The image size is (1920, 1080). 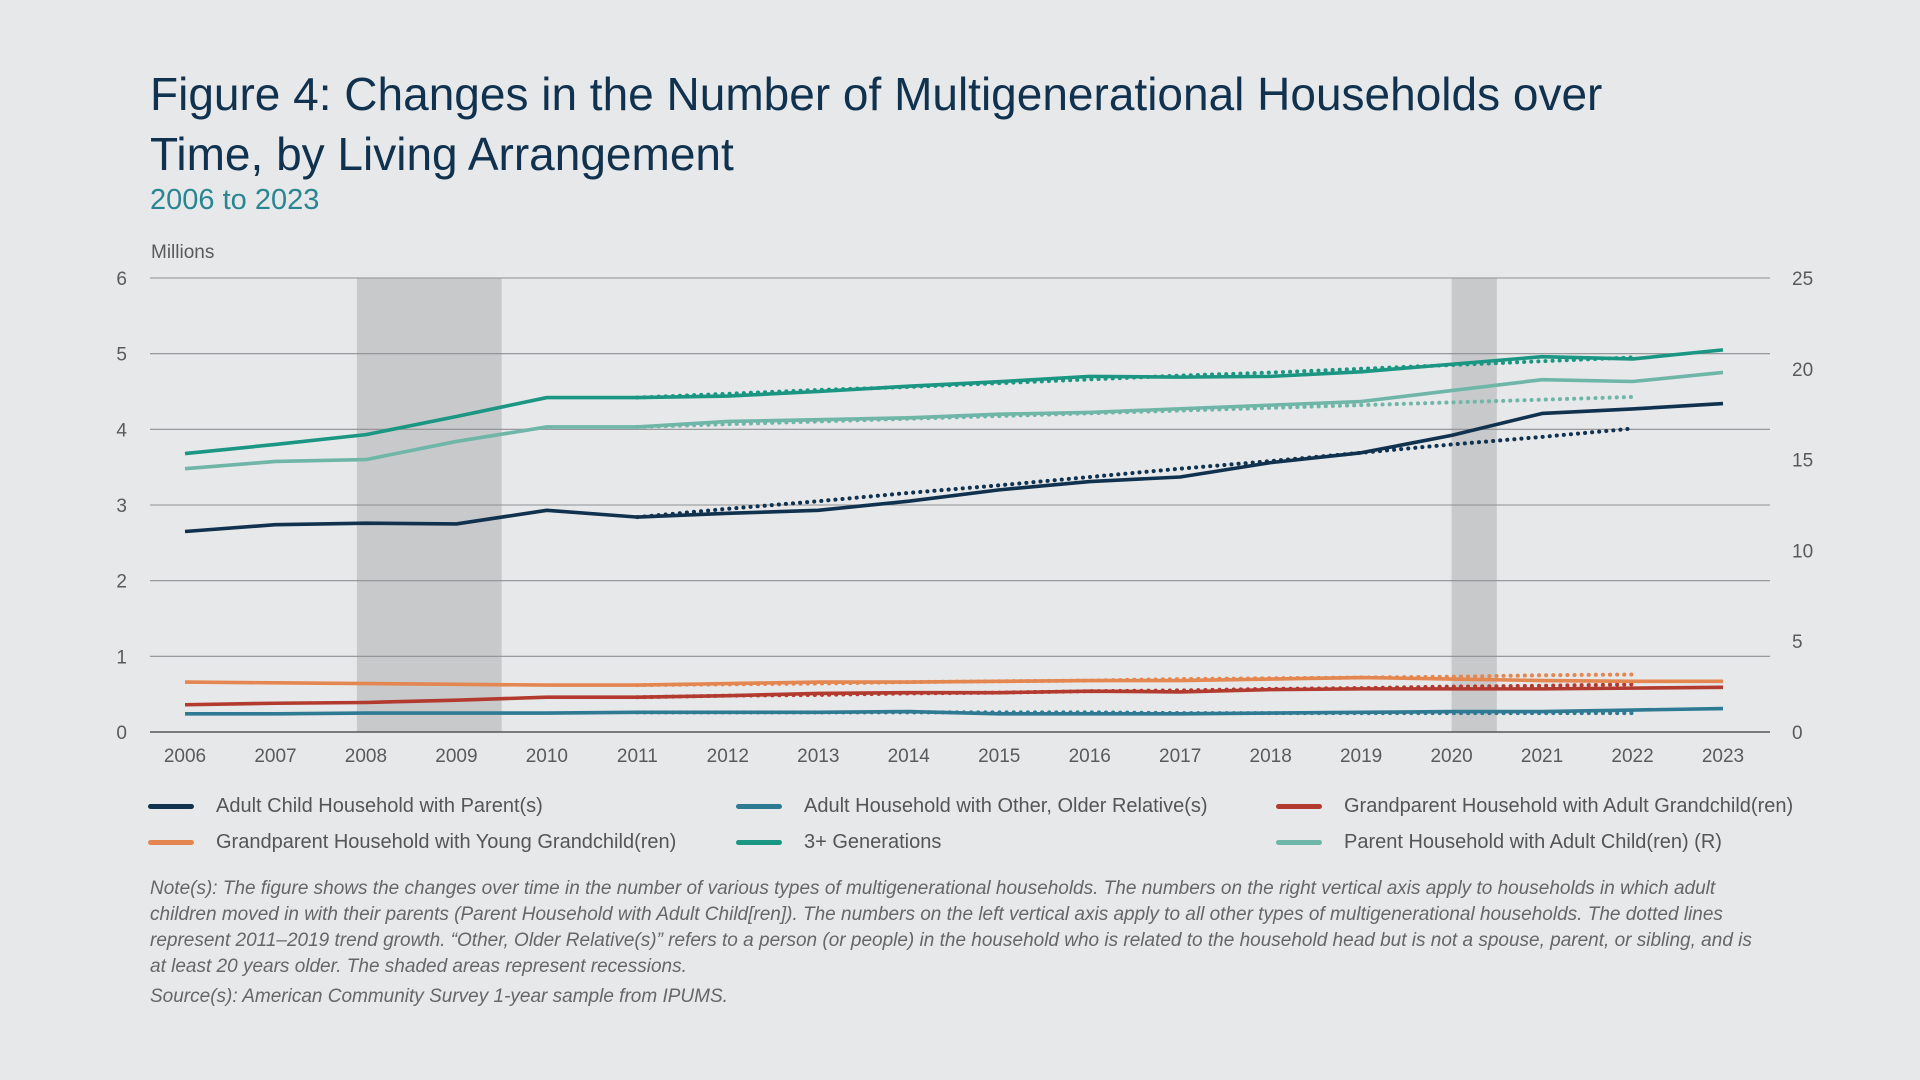 I want to click on legend-item: Adult Child Household with Parent(s), so click(x=345, y=806).